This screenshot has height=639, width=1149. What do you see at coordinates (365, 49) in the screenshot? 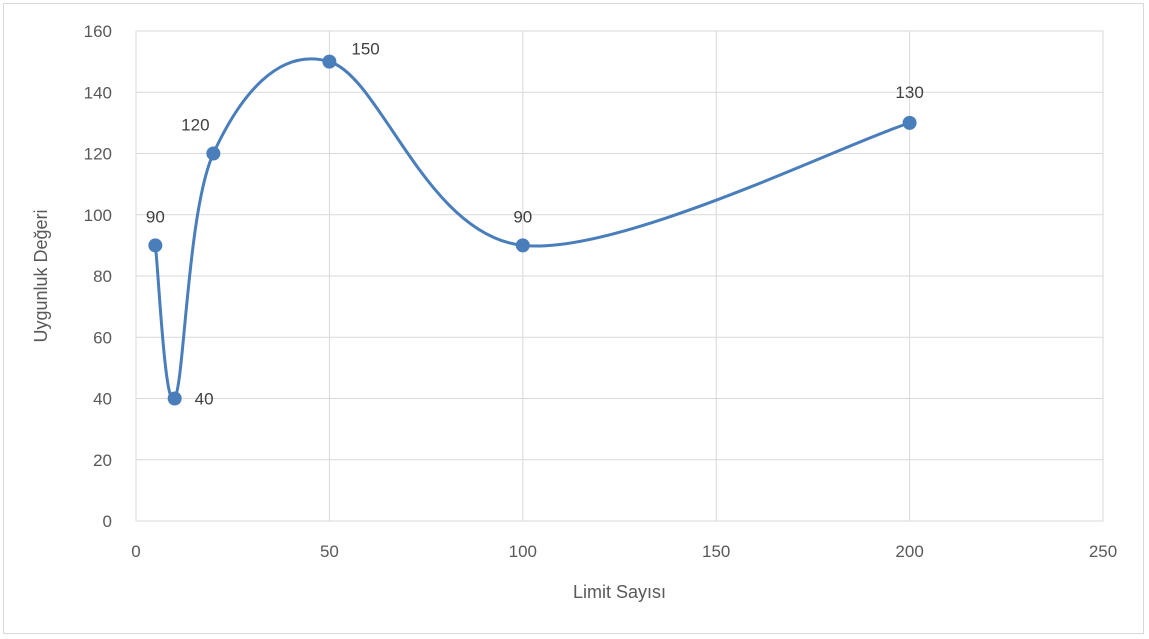
I see `data-label: 150` at bounding box center [365, 49].